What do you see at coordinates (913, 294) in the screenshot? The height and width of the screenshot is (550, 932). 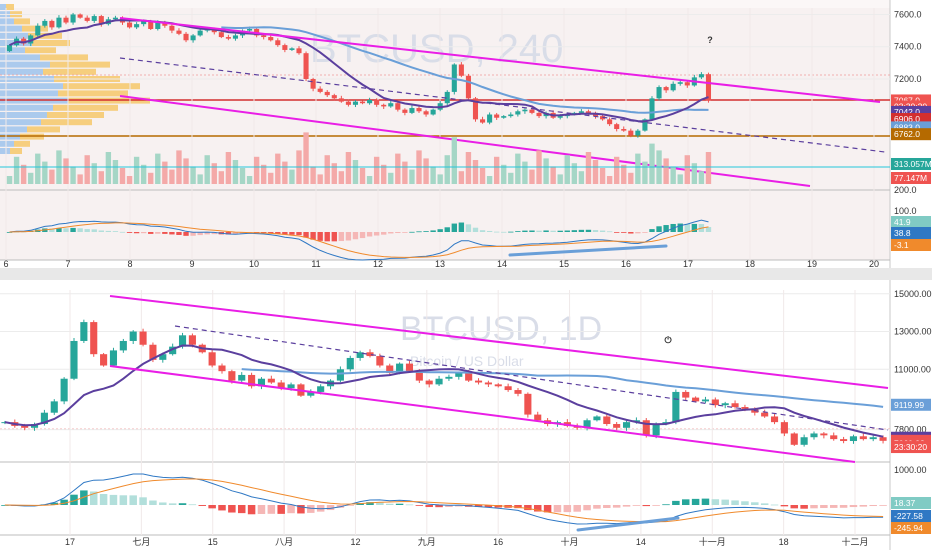 I see `bottom-ytick-0: 15000.00` at bounding box center [913, 294].